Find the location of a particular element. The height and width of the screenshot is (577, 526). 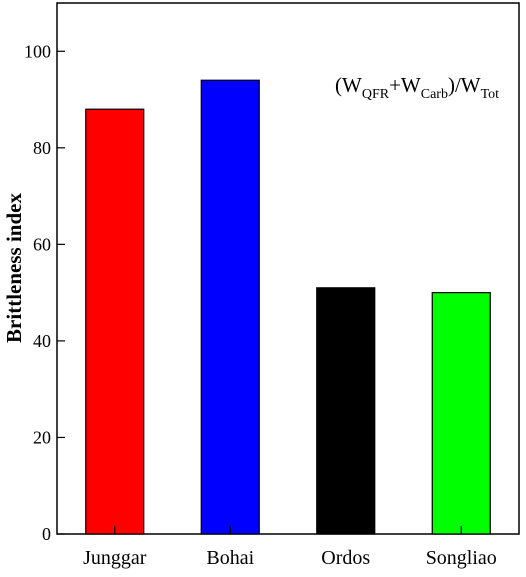

y-tick-label: 80 is located at coordinates (42, 148).